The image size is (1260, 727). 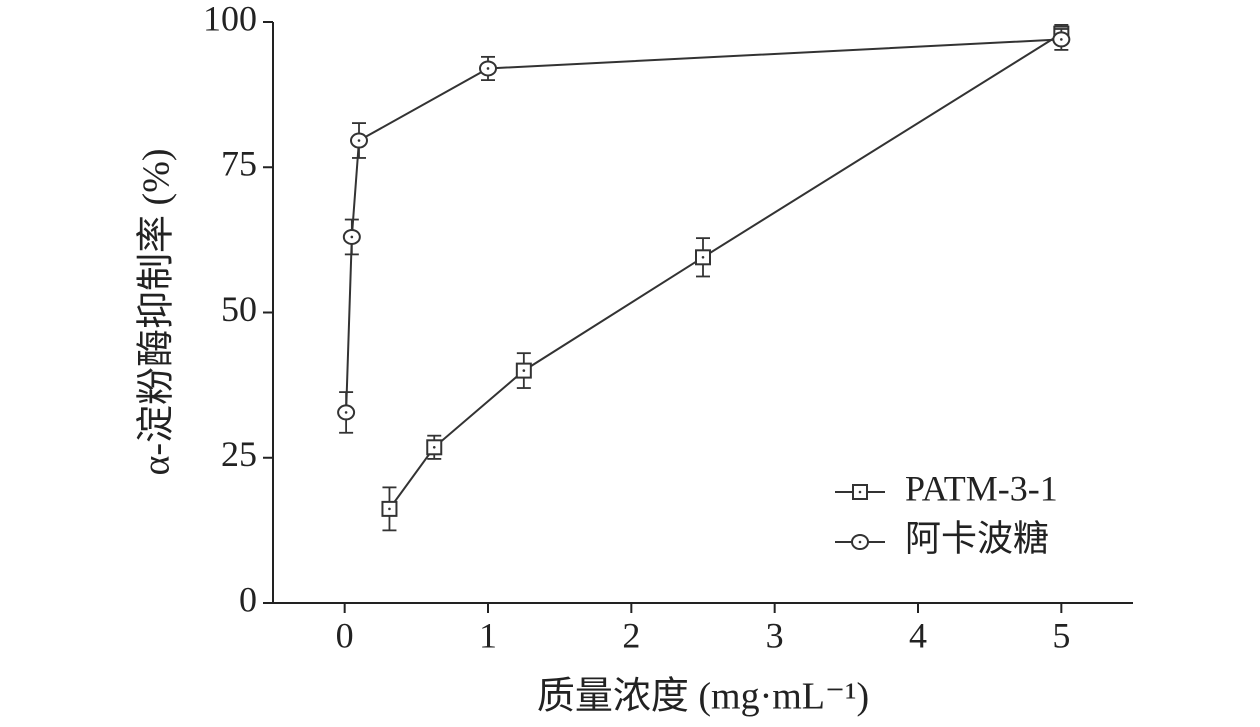 I want to click on x-tick-label: 2, so click(x=631, y=635).